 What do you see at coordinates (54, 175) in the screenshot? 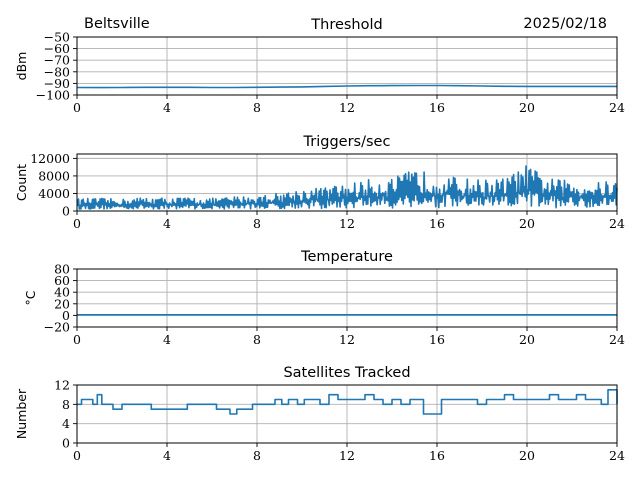
I see `triggers-ytick-label: 8000` at bounding box center [54, 175].